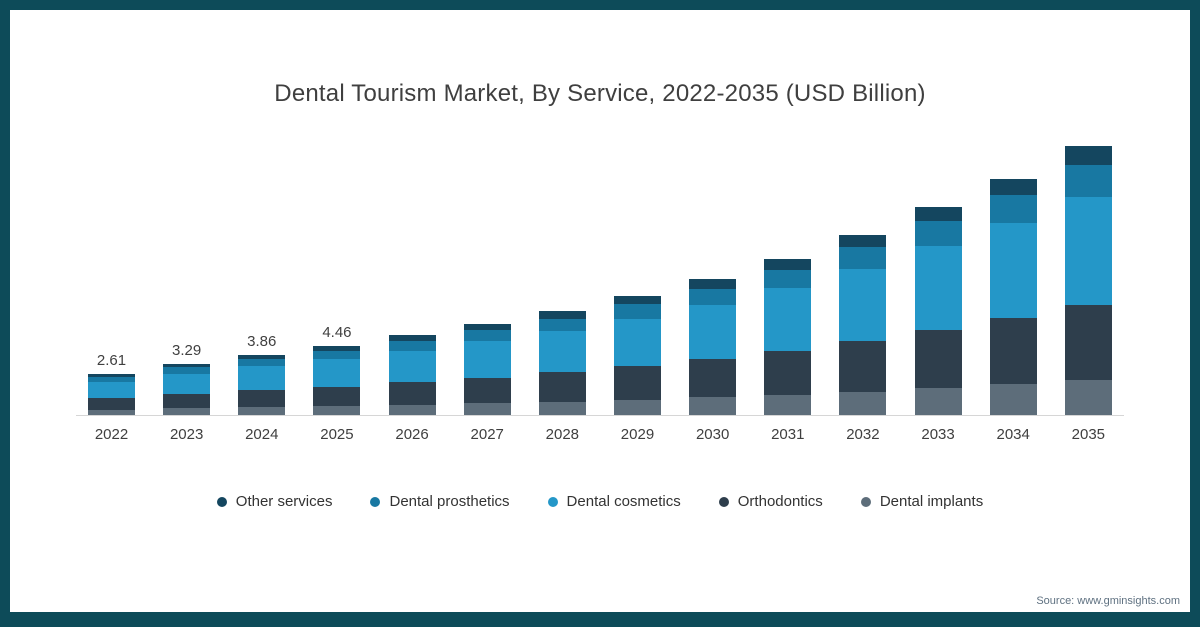 The height and width of the screenshot is (627, 1200). Describe the element at coordinates (186, 434) in the screenshot. I see `x-axis-label-2023: 2023` at that location.